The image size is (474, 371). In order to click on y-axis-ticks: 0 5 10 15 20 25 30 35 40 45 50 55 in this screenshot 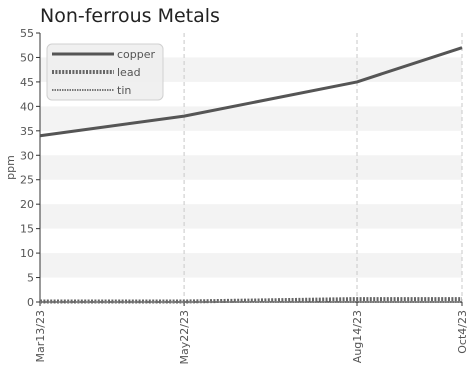, I will do `click(30, 168)`.